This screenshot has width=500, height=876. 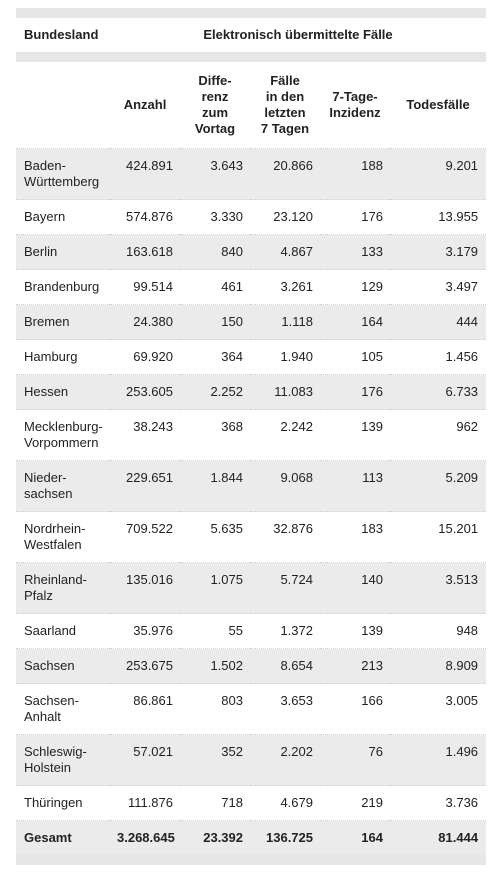 I want to click on cell: Nieder- sachsen, so click(x=63, y=486).